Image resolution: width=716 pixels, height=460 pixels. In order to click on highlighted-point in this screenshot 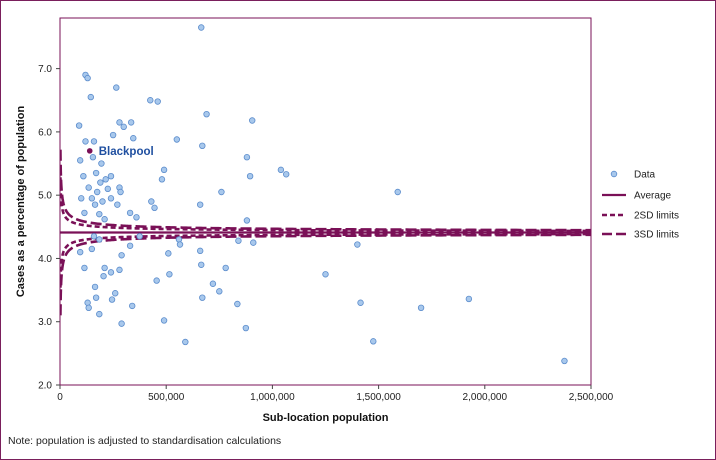, I will do `click(90, 151)`.